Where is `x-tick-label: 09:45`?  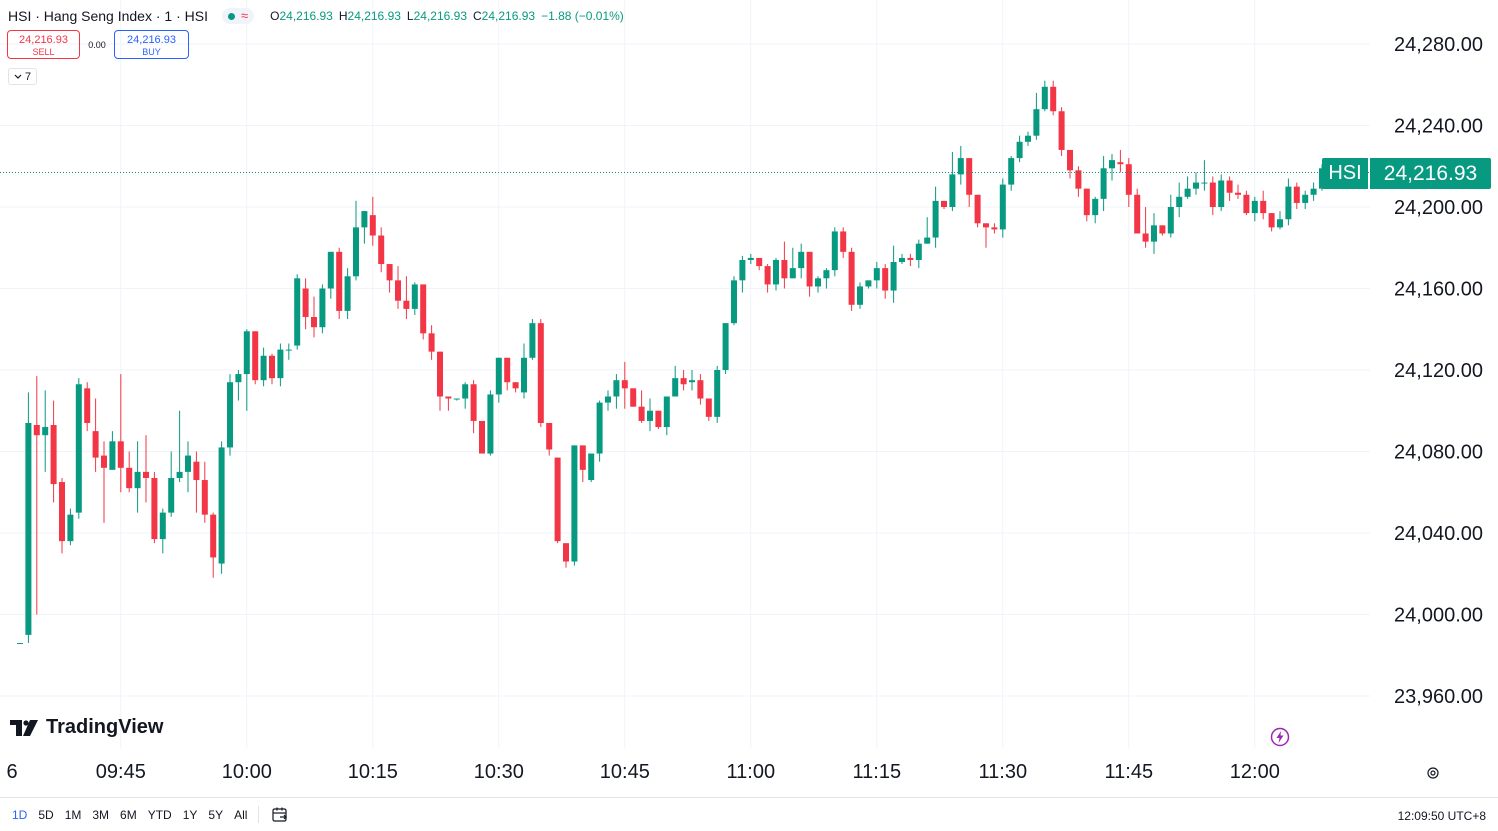 x-tick-label: 09:45 is located at coordinates (121, 772).